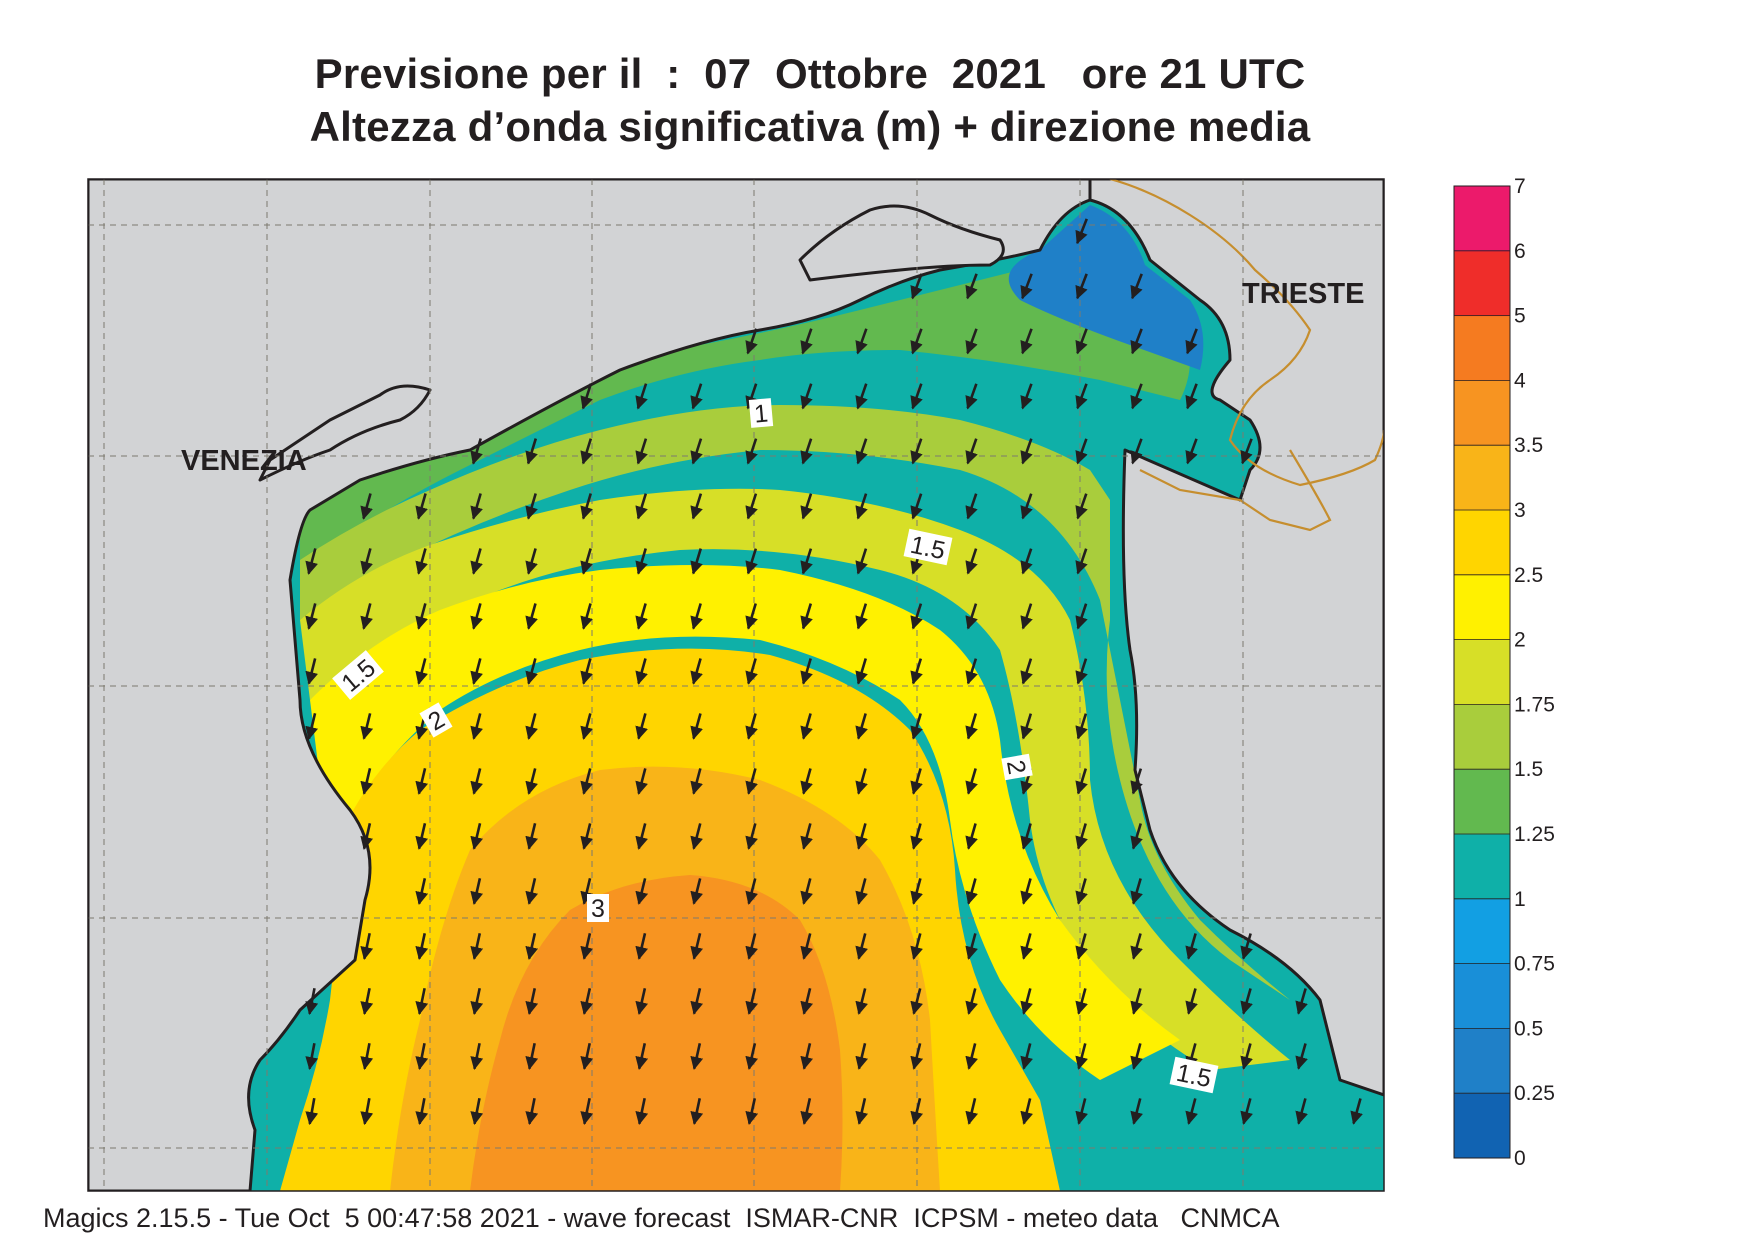 The height and width of the screenshot is (1242, 1755). I want to click on legend-tick-label: 2, so click(1520, 640).